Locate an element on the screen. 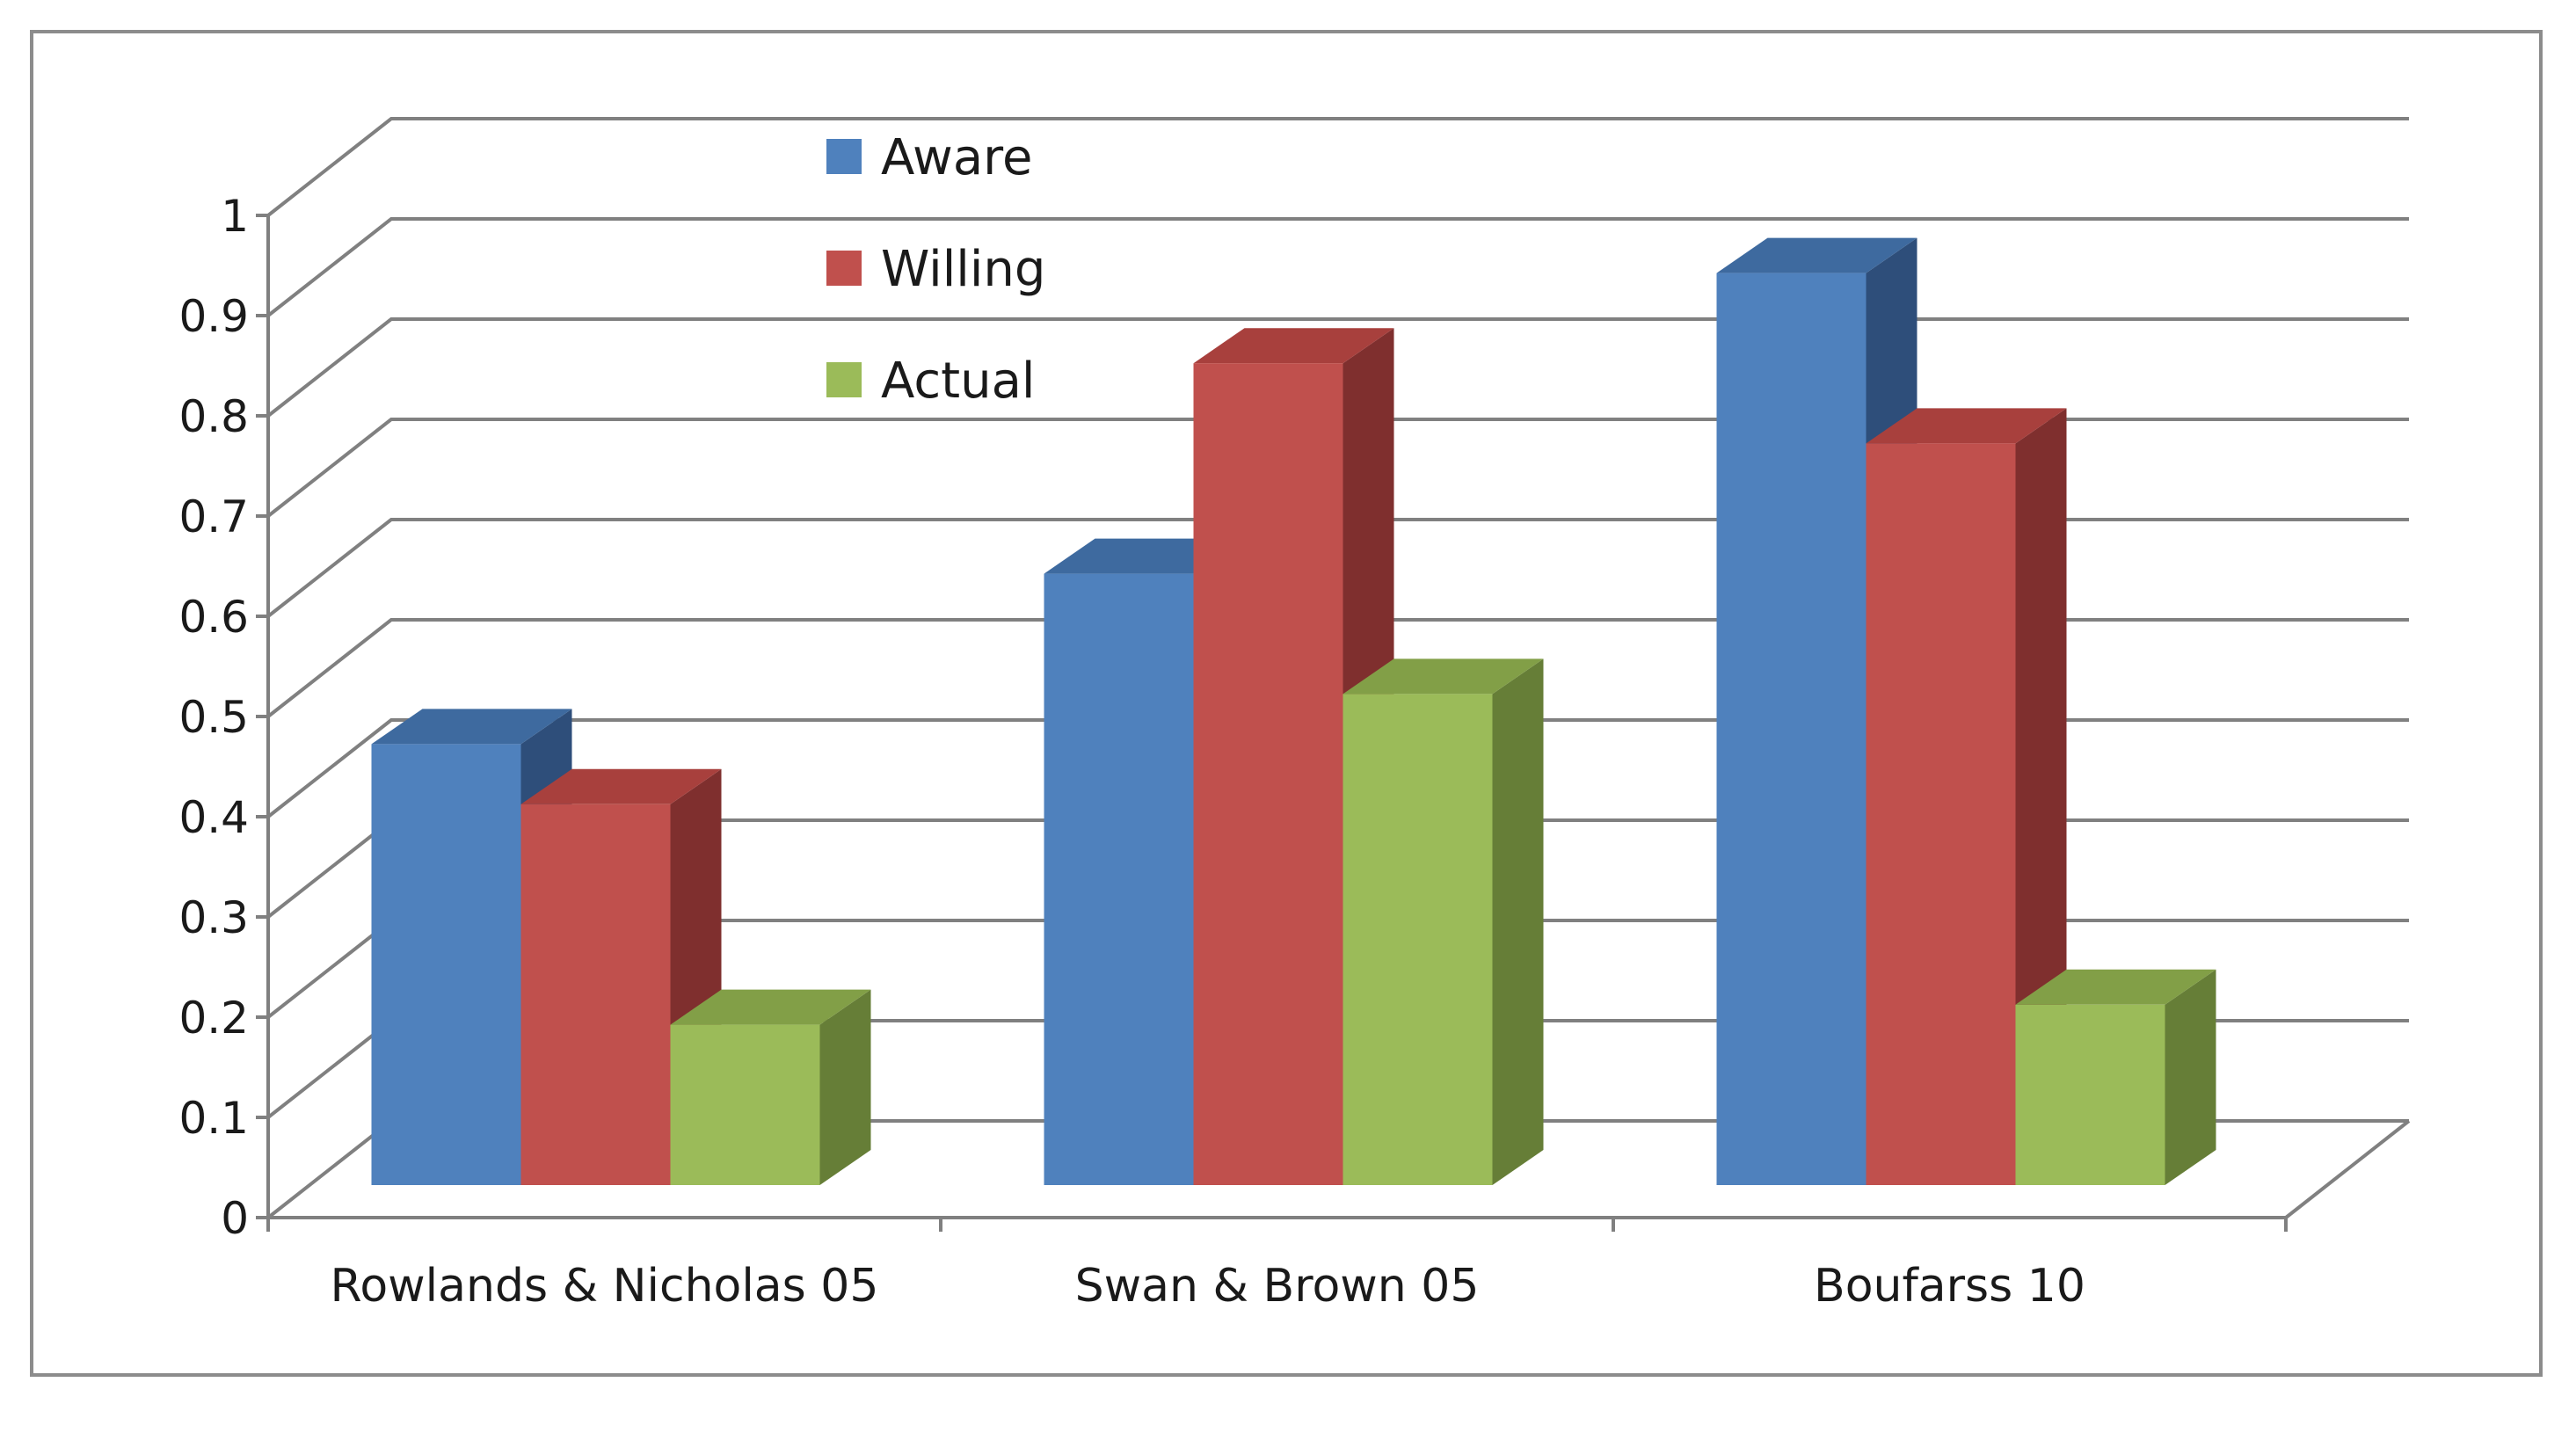  y-tick-label: 0.9 is located at coordinates (213, 316).